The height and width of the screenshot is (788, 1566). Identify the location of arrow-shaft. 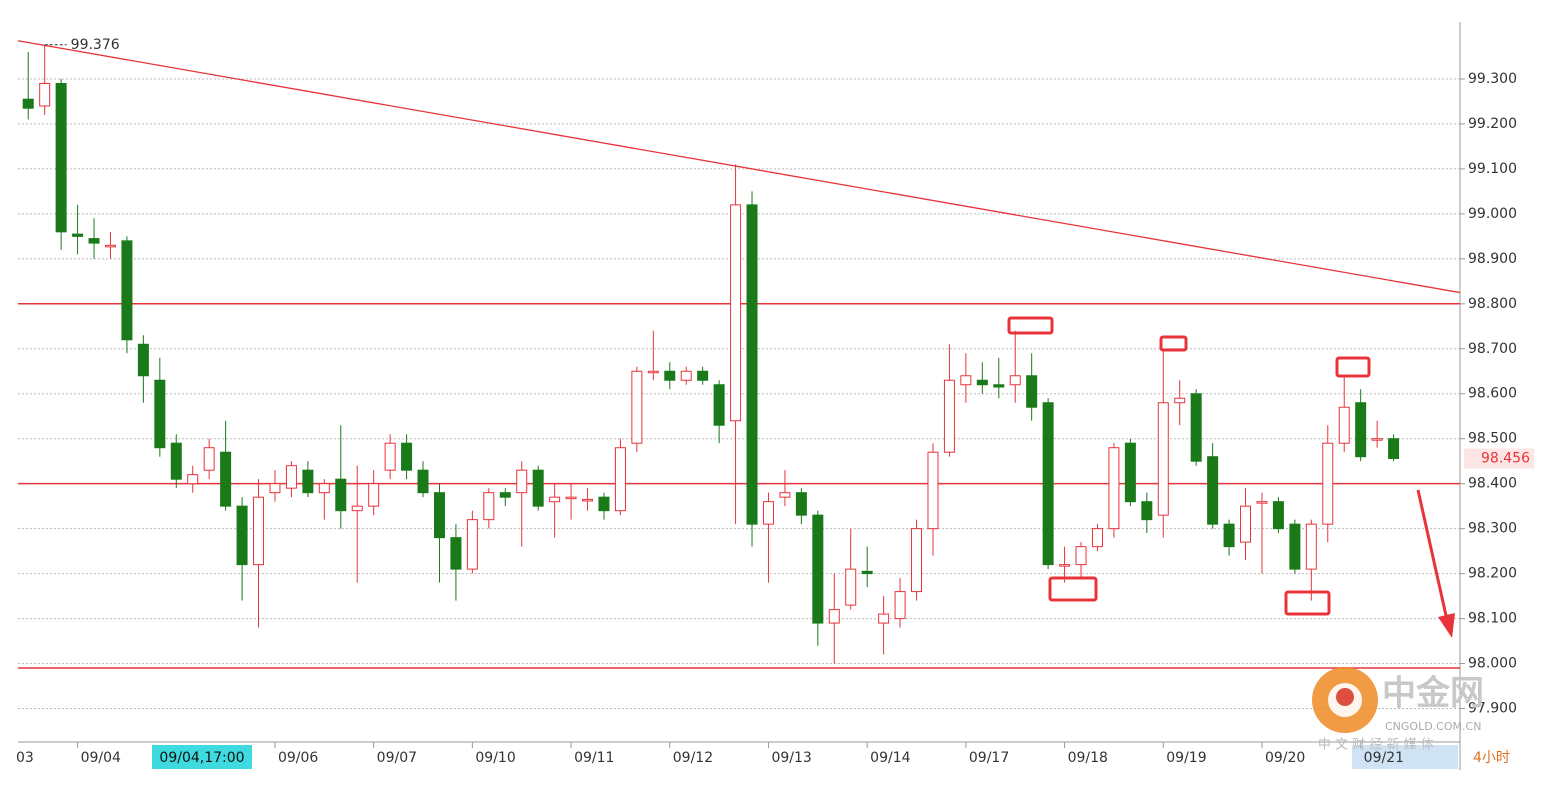
(1432, 555).